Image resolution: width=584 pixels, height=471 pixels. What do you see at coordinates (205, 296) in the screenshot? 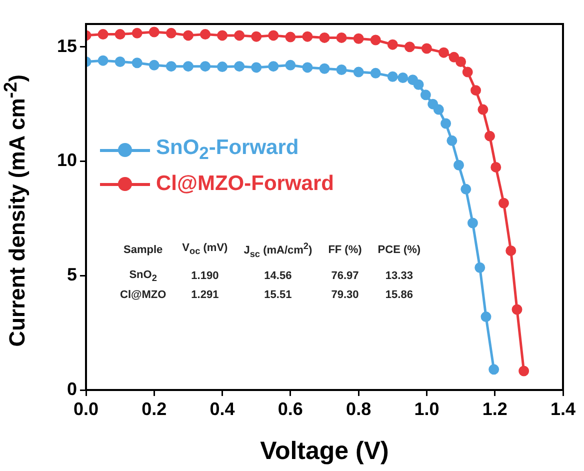
I see `annotation: 1.291` at bounding box center [205, 296].